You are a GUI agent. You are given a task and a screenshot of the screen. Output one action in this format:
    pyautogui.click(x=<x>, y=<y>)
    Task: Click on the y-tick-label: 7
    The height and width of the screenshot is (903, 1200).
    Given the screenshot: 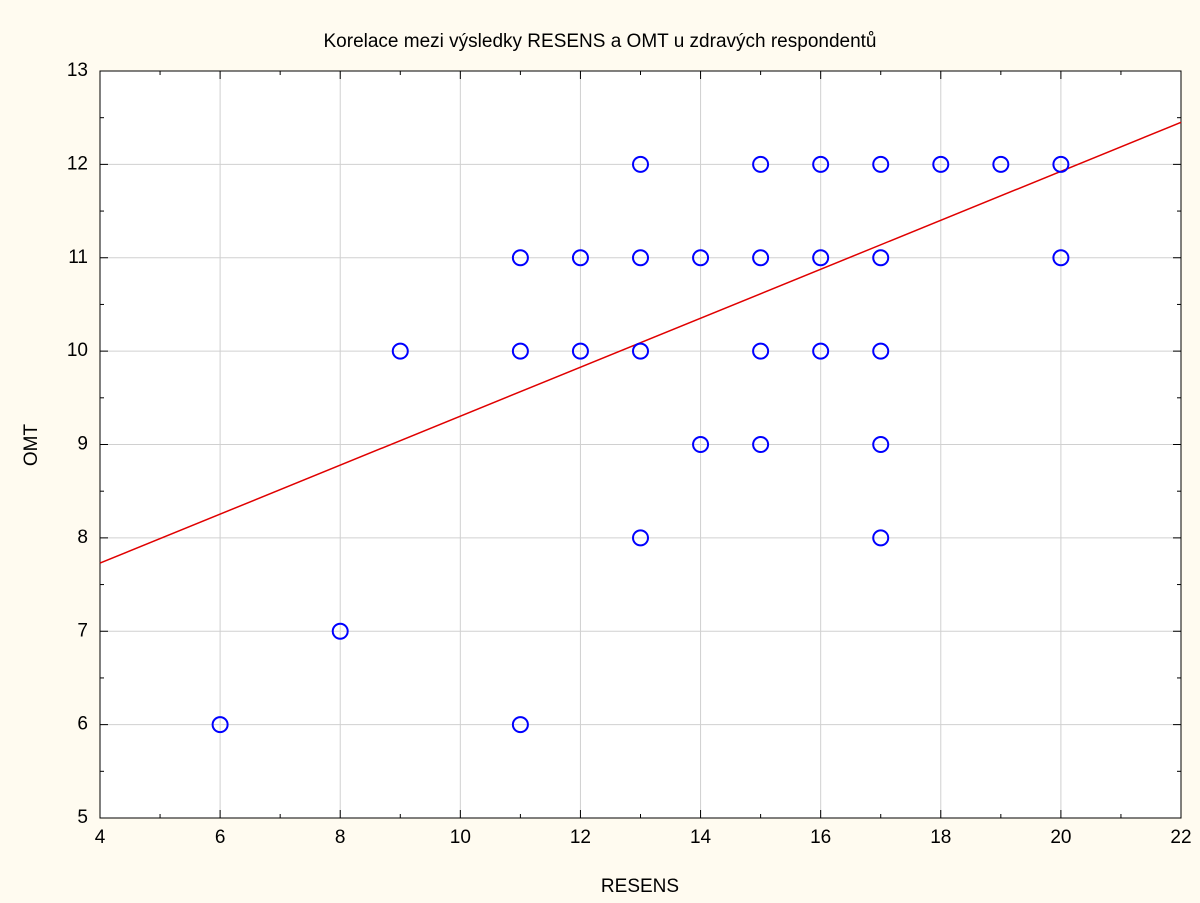 What is the action you would take?
    pyautogui.click(x=82, y=630)
    